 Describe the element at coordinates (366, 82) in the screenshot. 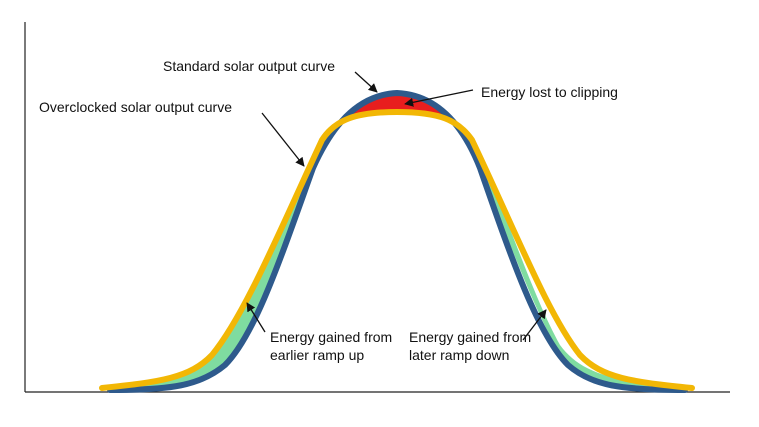

I see `standard-curve-arrow` at that location.